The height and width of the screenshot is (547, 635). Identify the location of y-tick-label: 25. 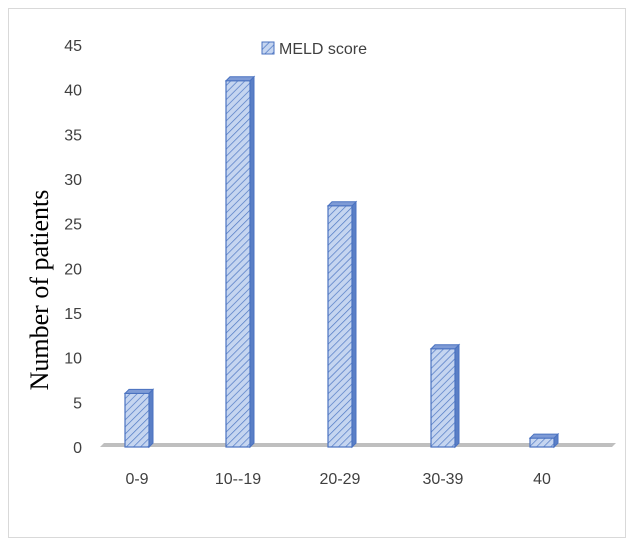
(73, 225).